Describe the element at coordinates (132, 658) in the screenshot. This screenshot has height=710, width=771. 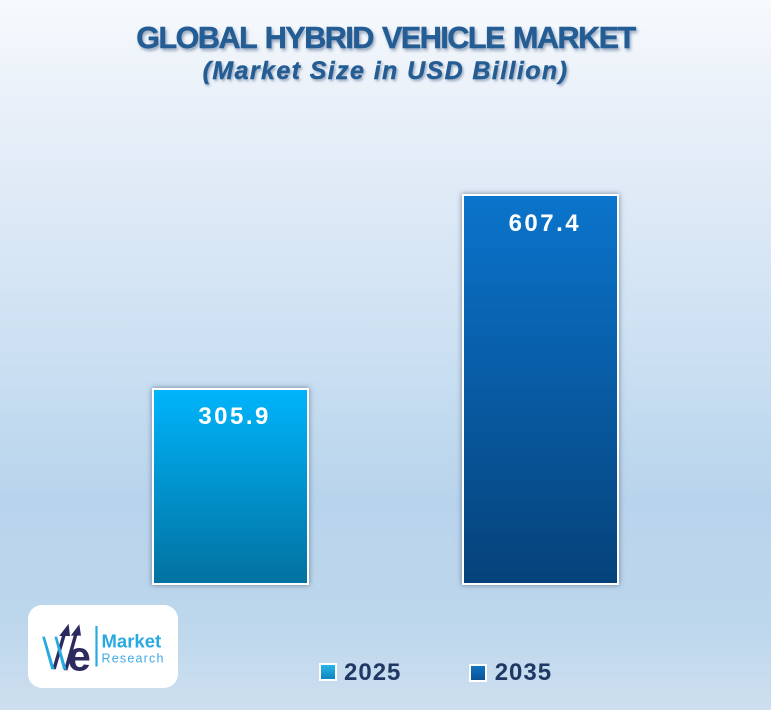
I see `svg-text: Research` at that location.